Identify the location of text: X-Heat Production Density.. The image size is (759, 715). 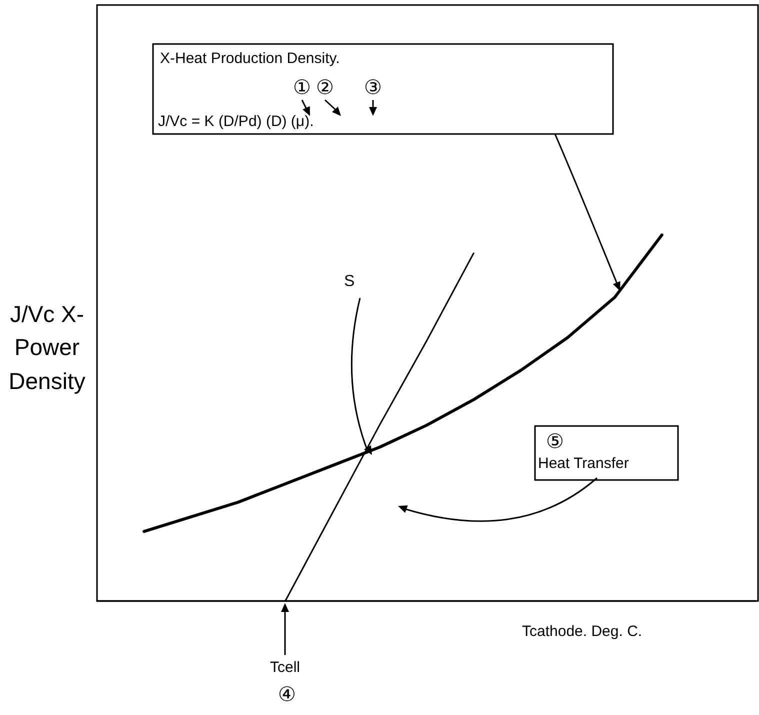
(250, 58).